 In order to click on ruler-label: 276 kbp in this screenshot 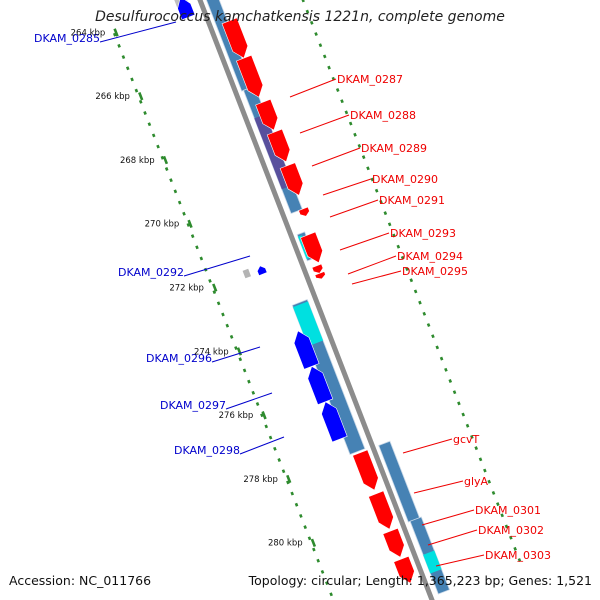, I will do `click(236, 416)`.